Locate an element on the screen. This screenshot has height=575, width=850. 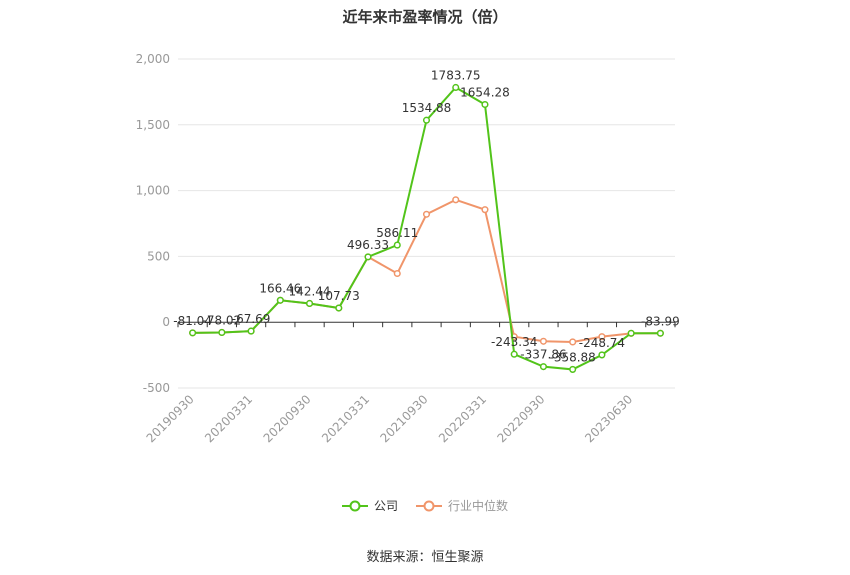
y-axis: 2,000 1,500 1,000 500 0 -500 is located at coordinates (153, 223).